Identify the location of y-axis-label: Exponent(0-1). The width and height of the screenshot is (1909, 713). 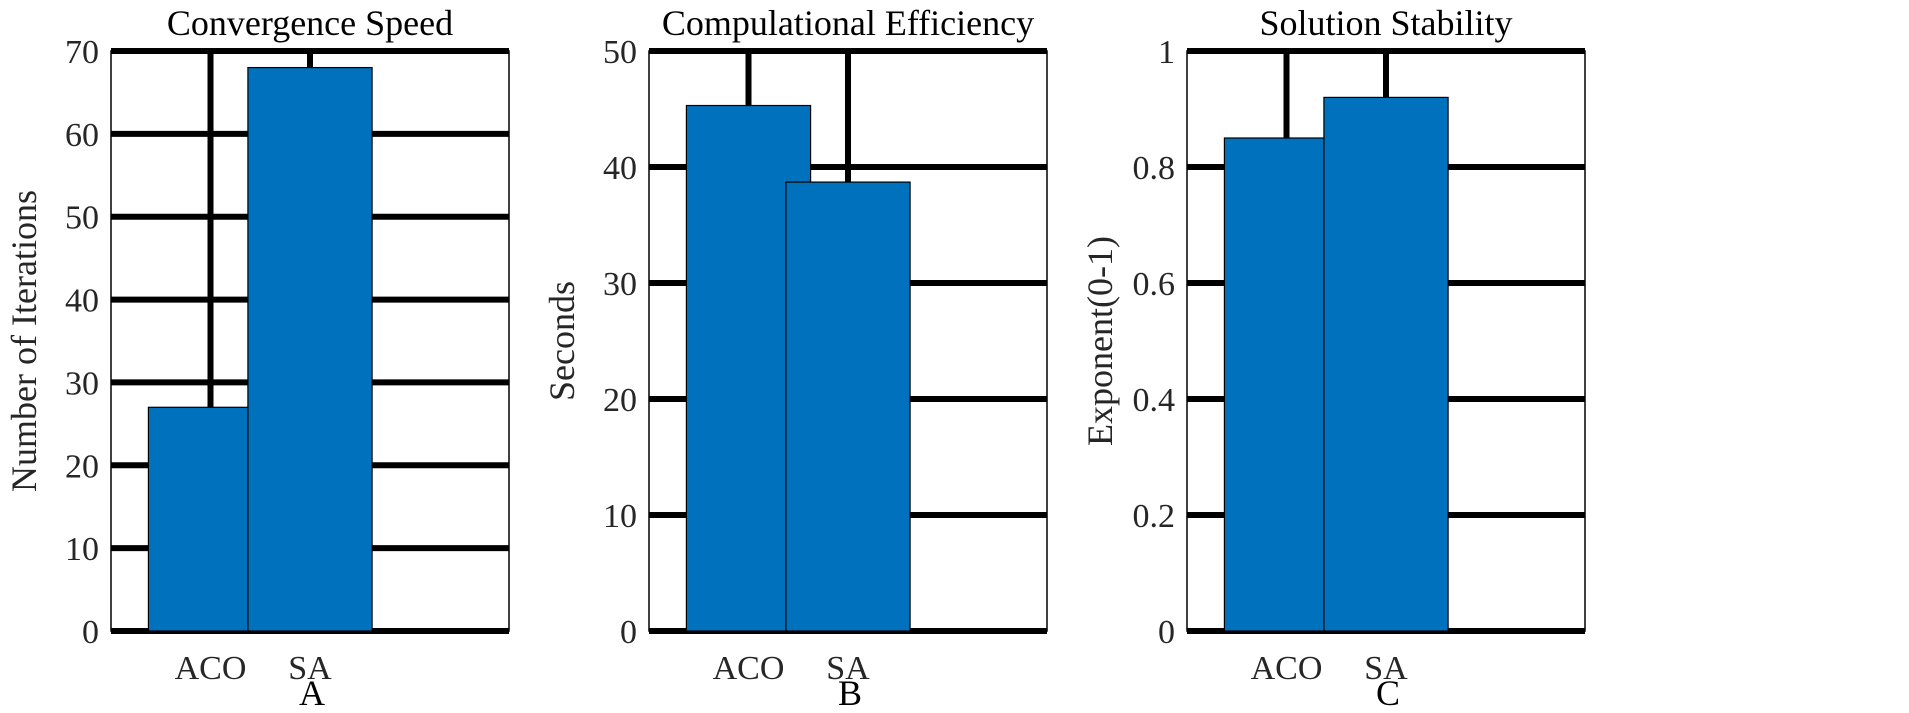
(1100, 341).